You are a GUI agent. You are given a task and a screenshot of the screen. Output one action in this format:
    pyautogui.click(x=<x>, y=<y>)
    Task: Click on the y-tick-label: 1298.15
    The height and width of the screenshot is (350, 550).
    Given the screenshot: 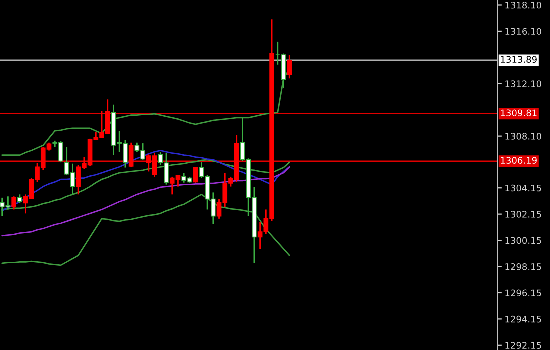 What is the action you would take?
    pyautogui.click(x=524, y=266)
    